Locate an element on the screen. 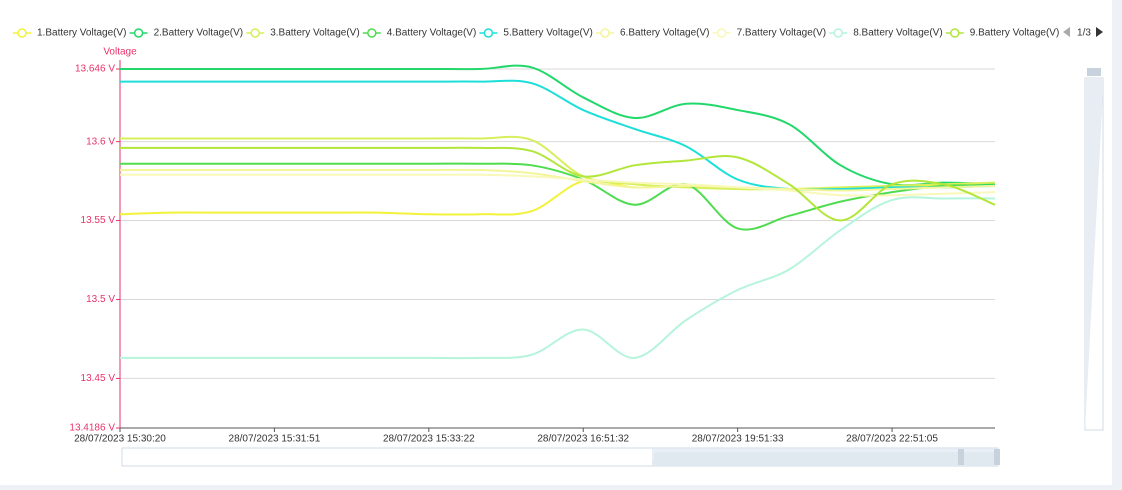 The height and width of the screenshot is (490, 1122). x-tick-label: 28/07/2023 15:33:22 is located at coordinates (429, 439).